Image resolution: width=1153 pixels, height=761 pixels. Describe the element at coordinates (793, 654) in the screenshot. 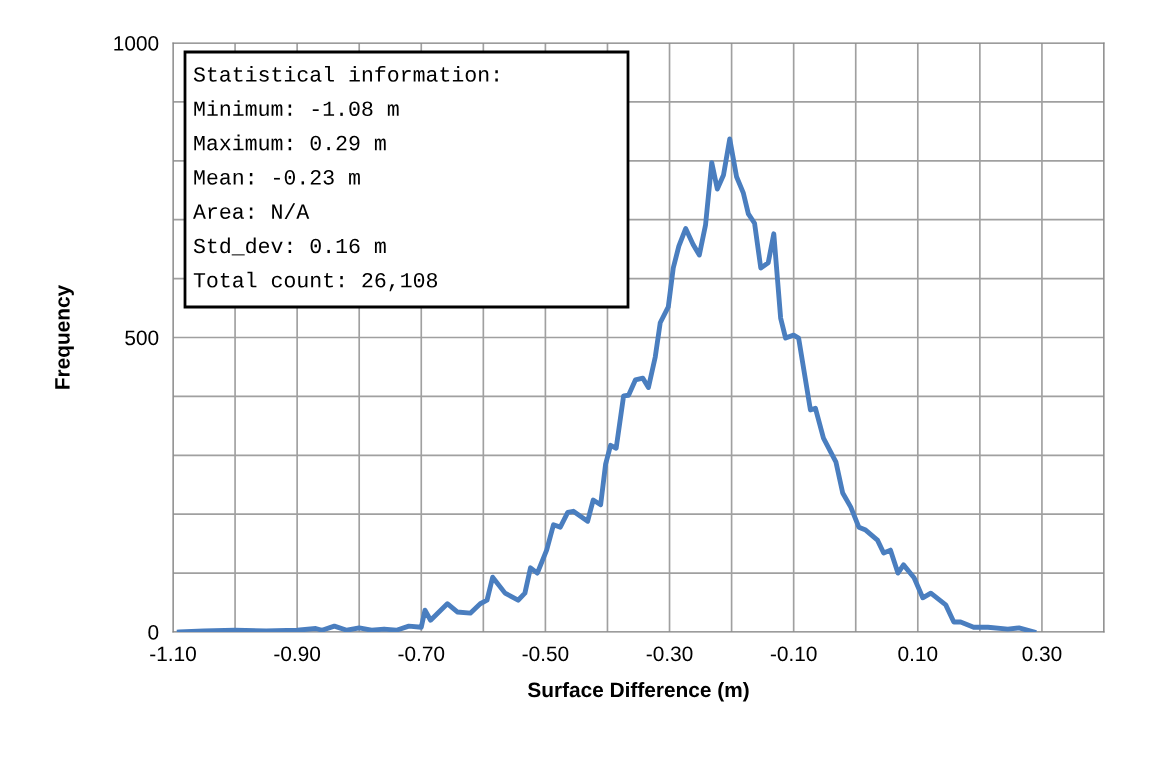

I see `x-tick-label: -0.10` at that location.